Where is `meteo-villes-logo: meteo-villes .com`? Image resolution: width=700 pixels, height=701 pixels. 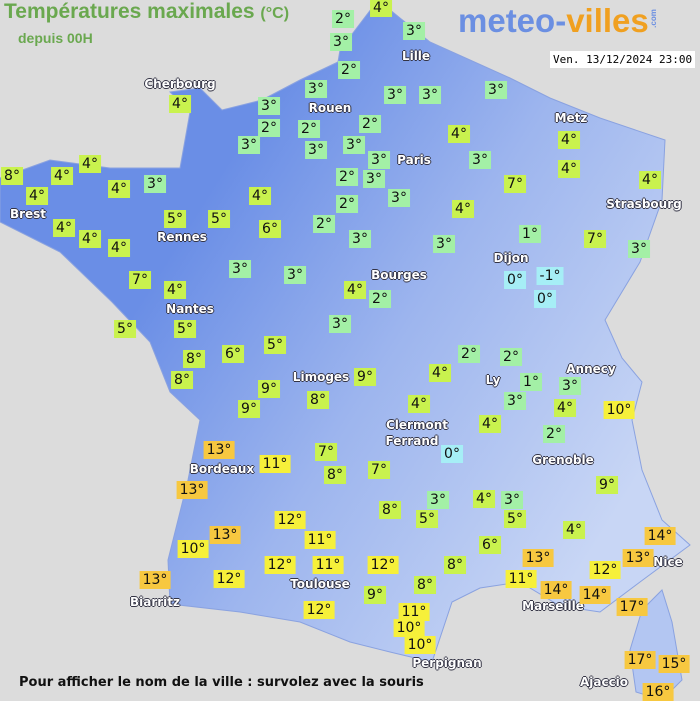 meteo-villes-logo: meteo-villes .com is located at coordinates (558, 20).